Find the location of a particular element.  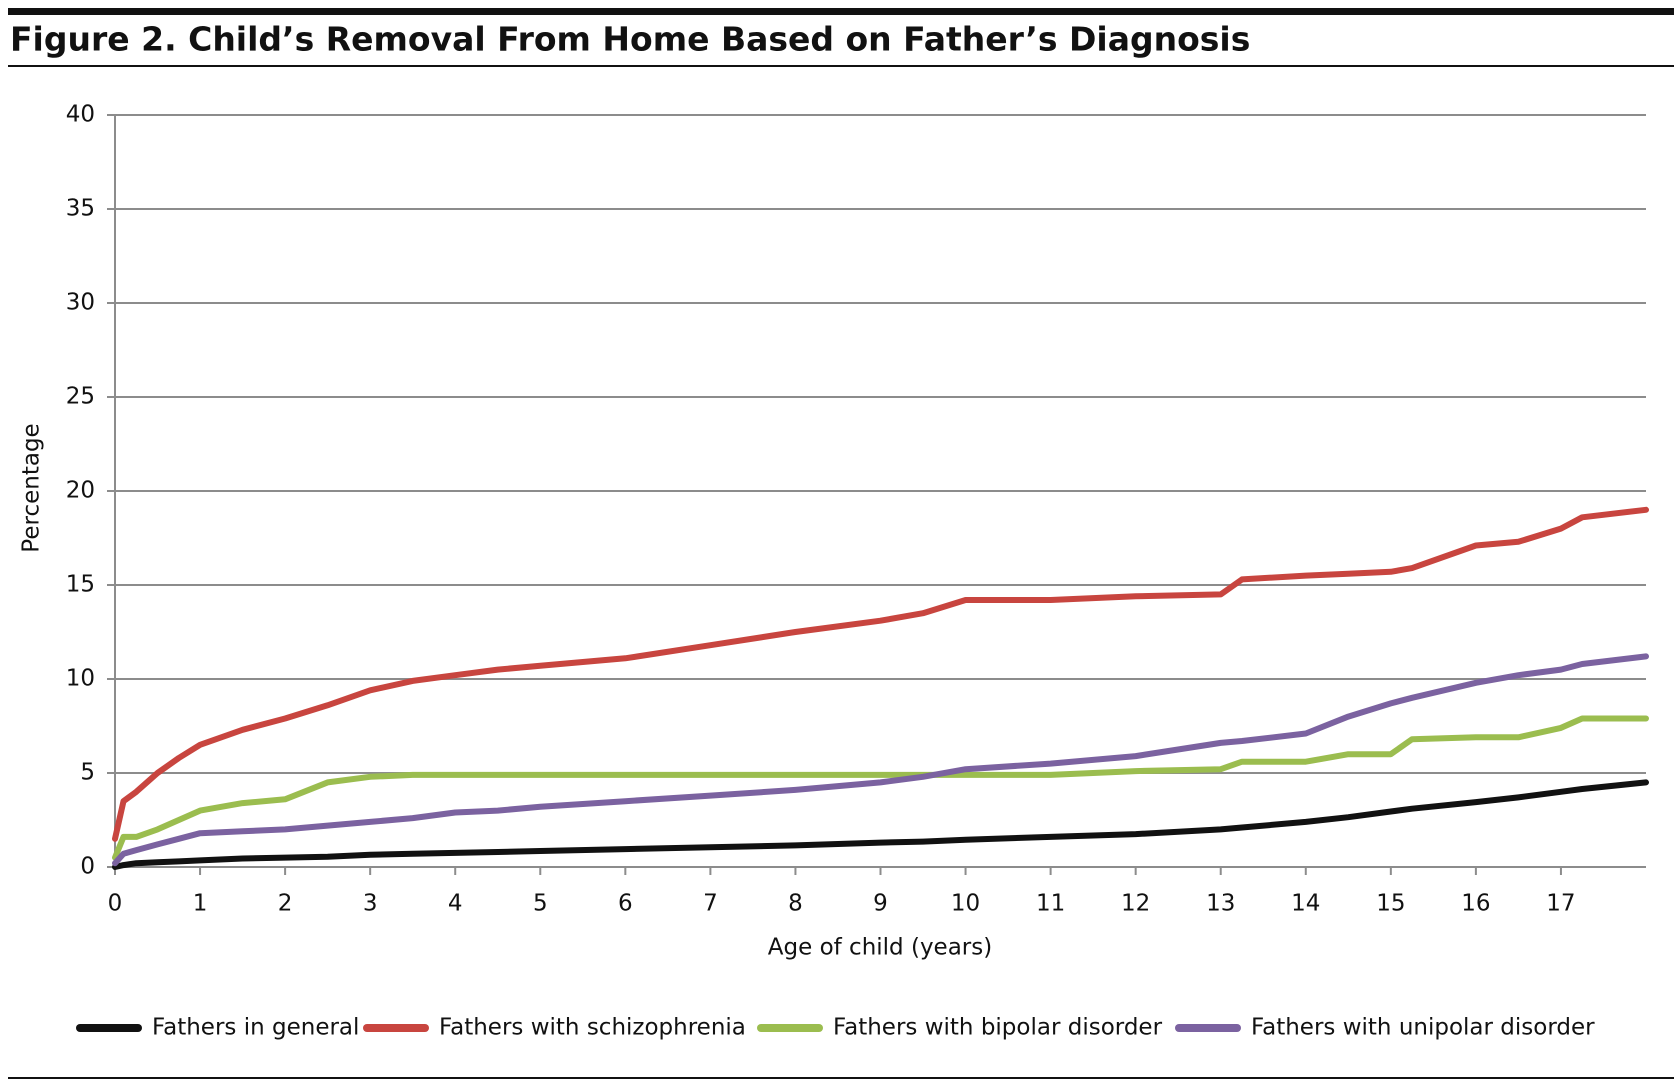

x-tick-label: 2 is located at coordinates (285, 904).